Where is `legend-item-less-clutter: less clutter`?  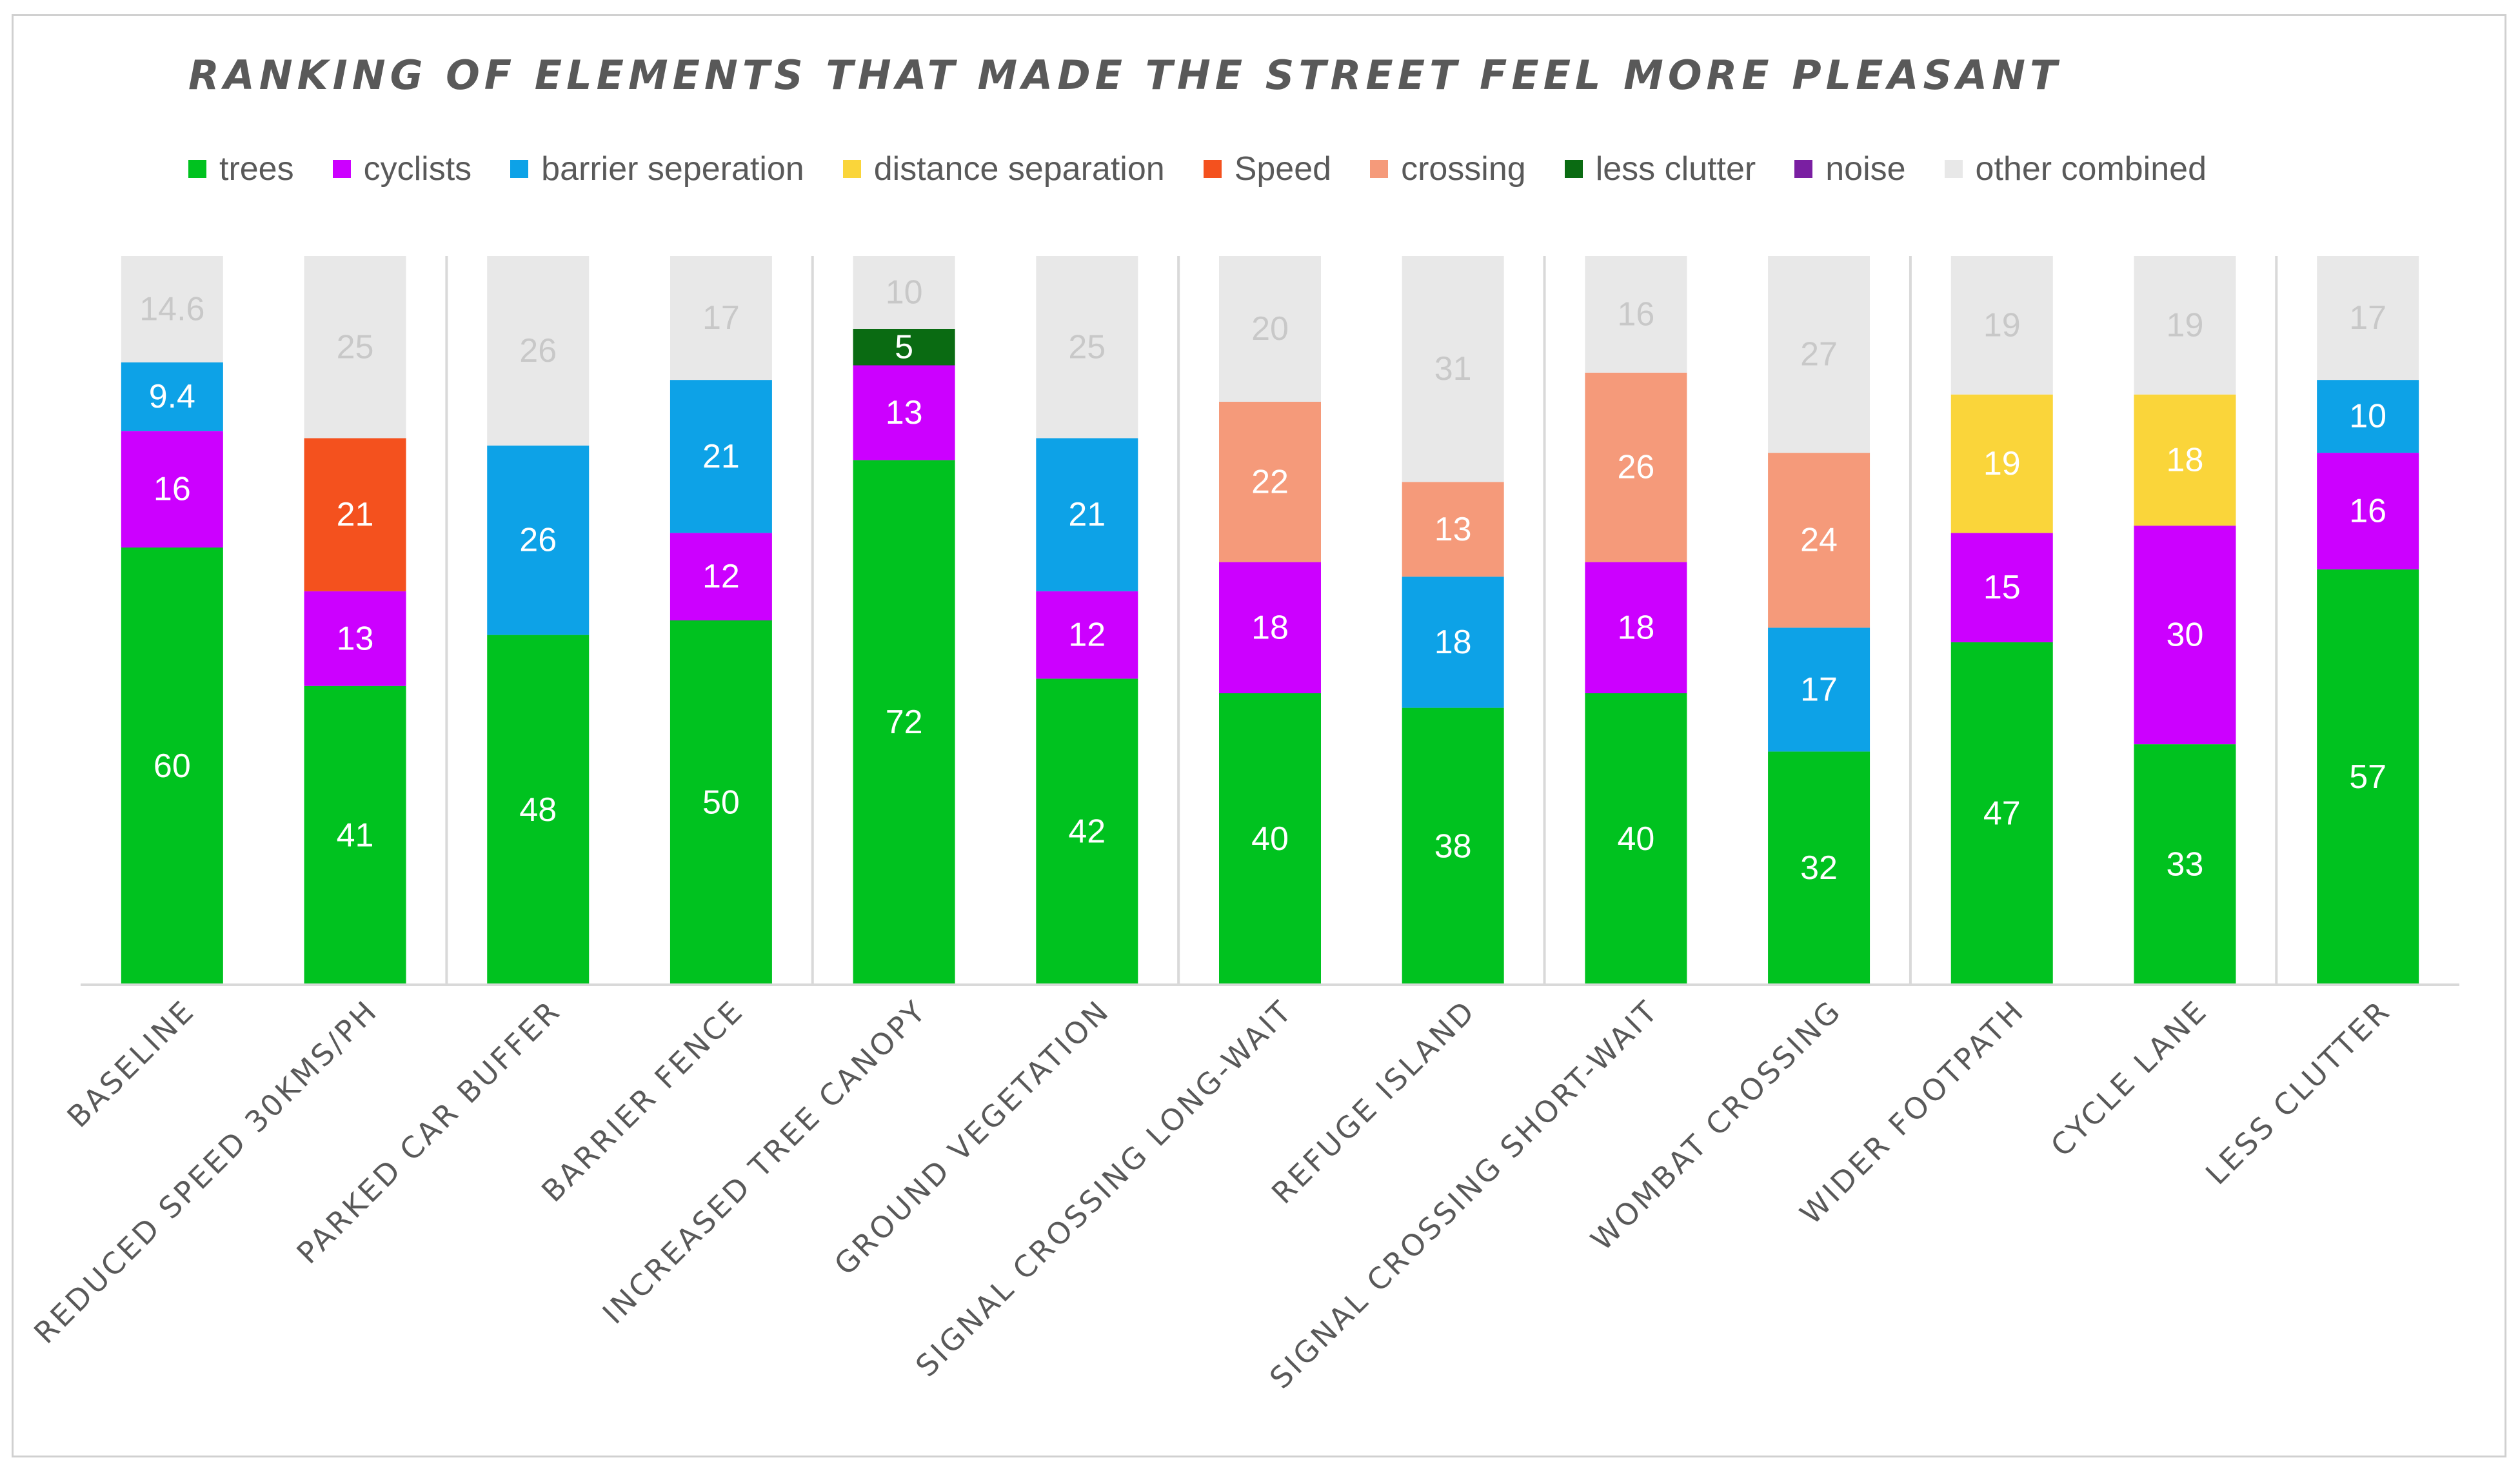
legend-item-less-clutter: less clutter is located at coordinates (1660, 169).